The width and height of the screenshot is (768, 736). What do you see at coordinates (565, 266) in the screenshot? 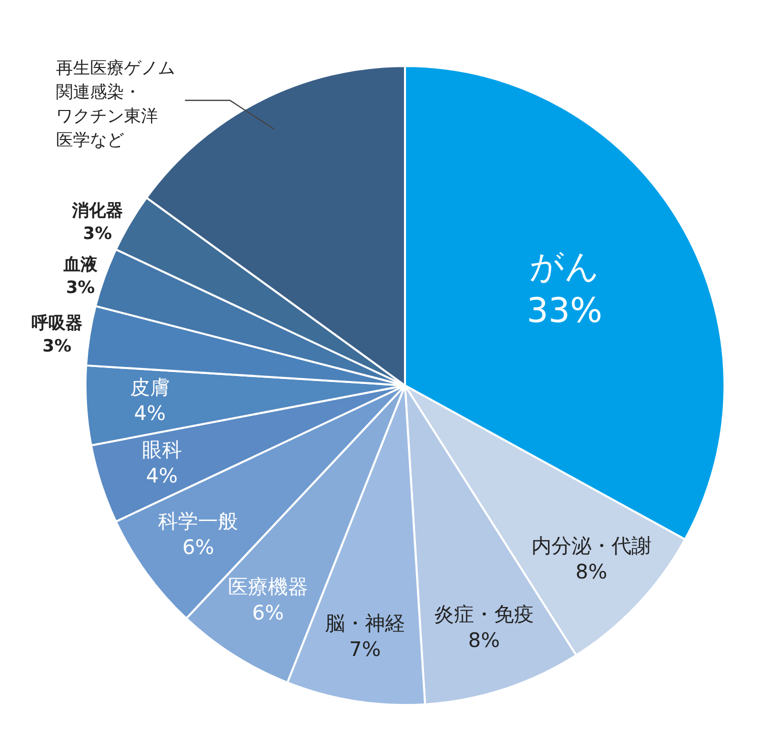
I see `slice-label: がん` at bounding box center [565, 266].